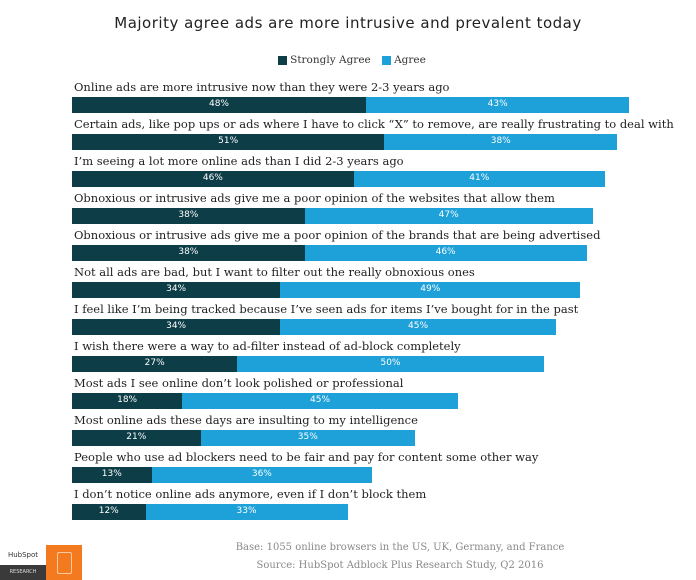  I want to click on bar-strongly-agree: 21%, so click(136, 438).